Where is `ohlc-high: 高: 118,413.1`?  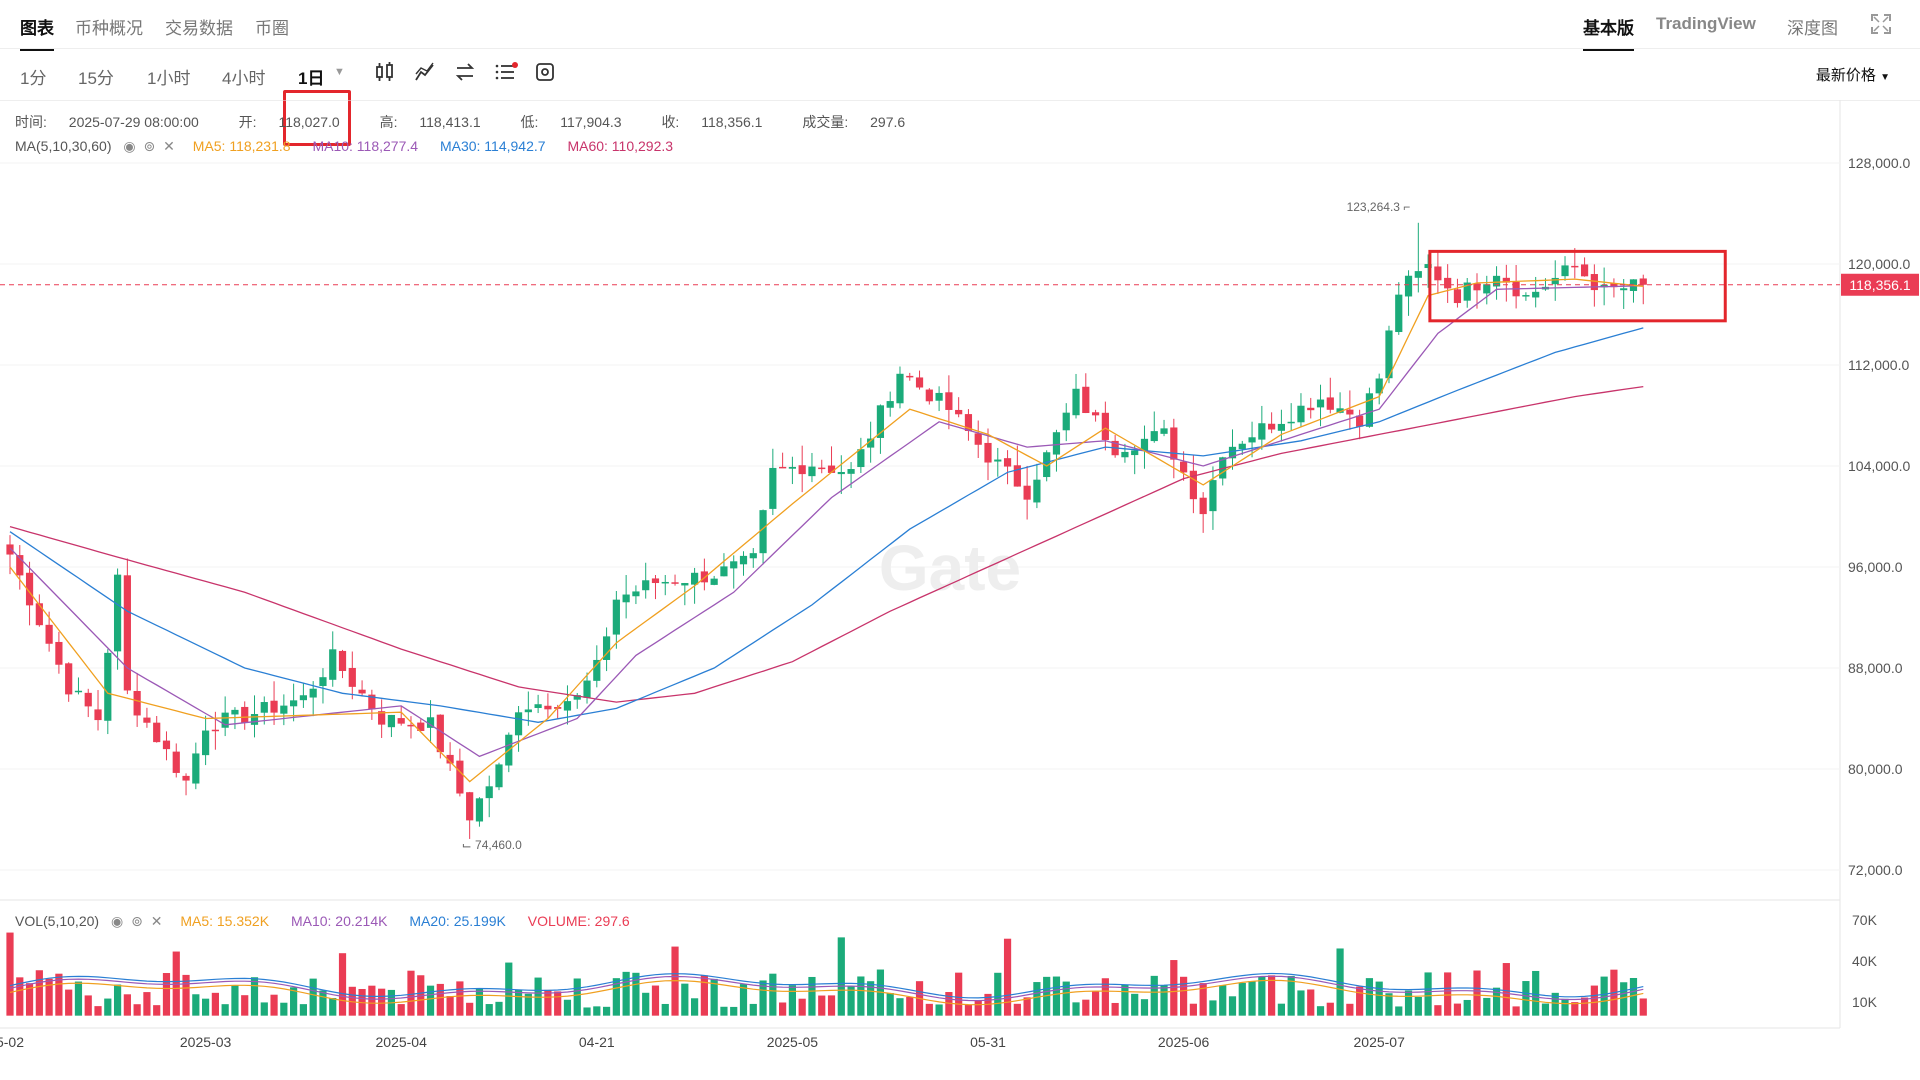 ohlc-high: 高: 118,413.1 is located at coordinates (439, 122).